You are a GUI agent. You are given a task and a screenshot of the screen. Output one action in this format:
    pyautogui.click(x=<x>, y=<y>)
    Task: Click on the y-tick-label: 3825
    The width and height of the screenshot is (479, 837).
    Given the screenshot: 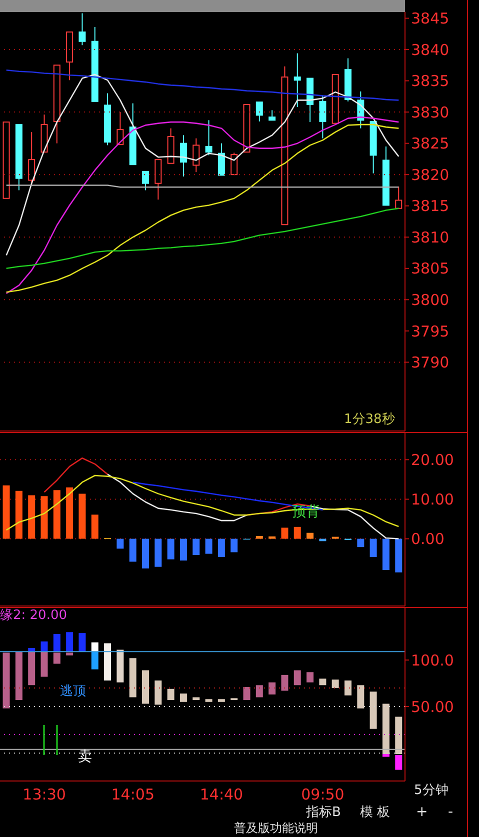 What is the action you would take?
    pyautogui.click(x=430, y=143)
    